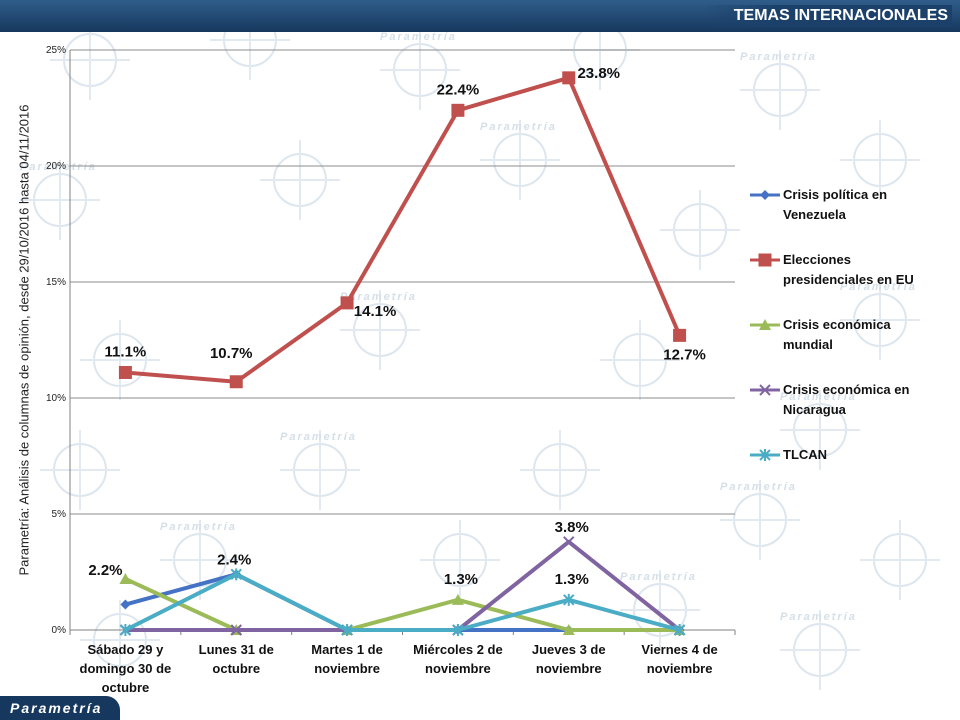 This screenshot has height=720, width=960. Describe the element at coordinates (60, 708) in the screenshot. I see `footer-logo: Parametría` at that location.